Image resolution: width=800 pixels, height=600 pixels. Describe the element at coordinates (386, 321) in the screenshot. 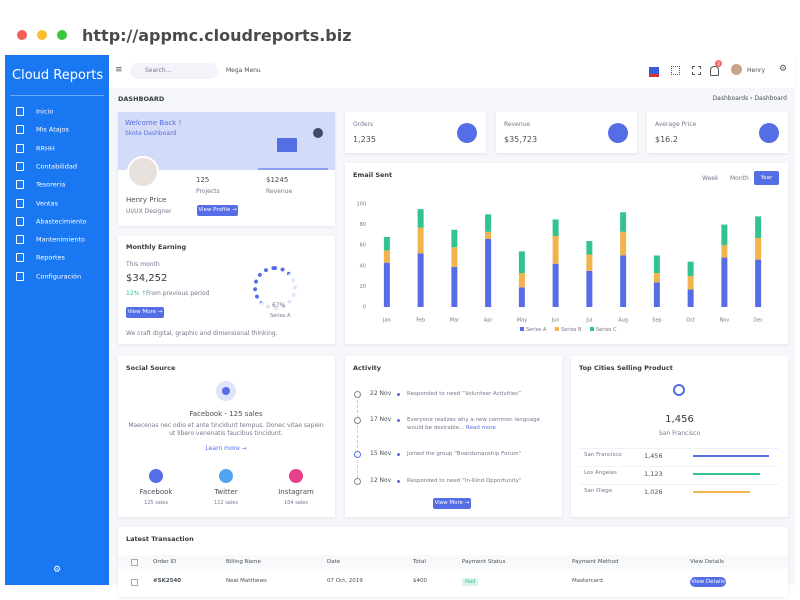

I see `x-tick-label: Jan` at that location.